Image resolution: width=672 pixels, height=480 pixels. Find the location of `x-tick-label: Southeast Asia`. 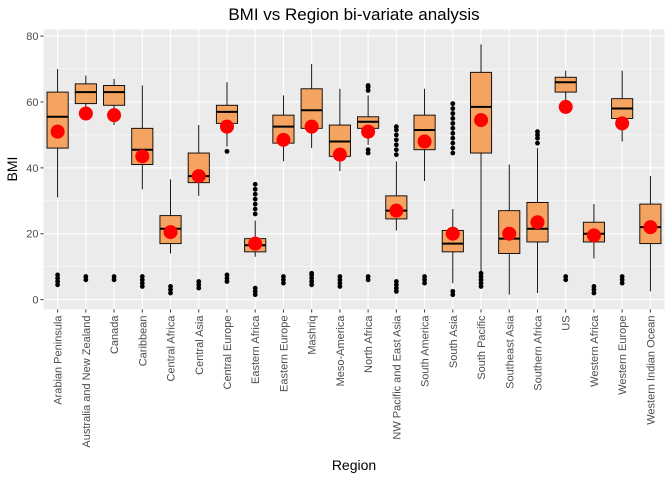

x-tick-label: Southeast Asia is located at coordinates (510, 352).